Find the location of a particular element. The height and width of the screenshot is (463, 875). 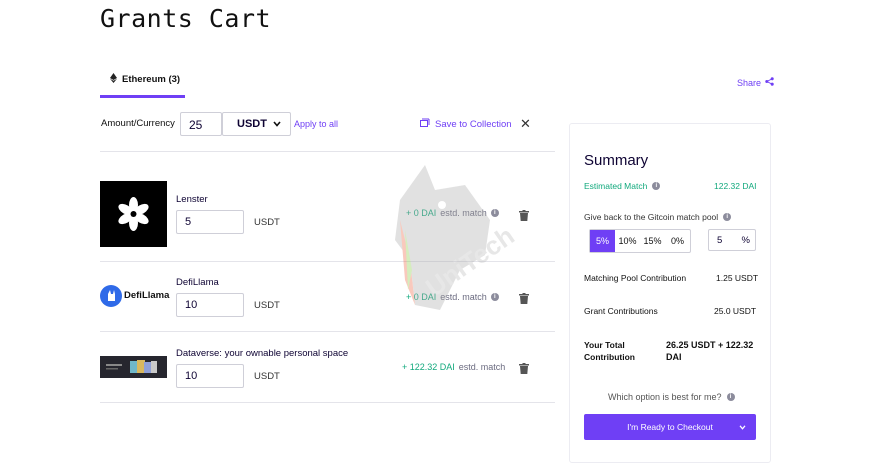

grant-contributions-label: Grant Contributions is located at coordinates (621, 311).